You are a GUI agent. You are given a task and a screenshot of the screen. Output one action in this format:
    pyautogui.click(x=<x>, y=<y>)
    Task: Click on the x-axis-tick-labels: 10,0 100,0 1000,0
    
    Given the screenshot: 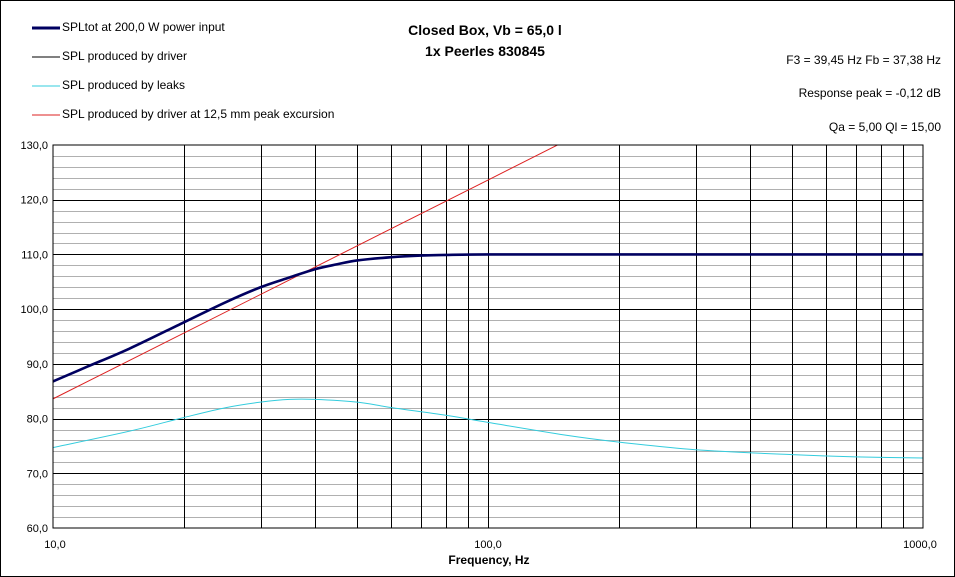 What is the action you would take?
    pyautogui.click(x=490, y=545)
    